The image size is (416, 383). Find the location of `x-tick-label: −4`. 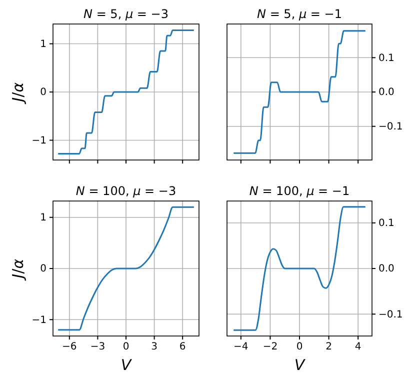

x-tick-label: −4 is located at coordinates (241, 347).